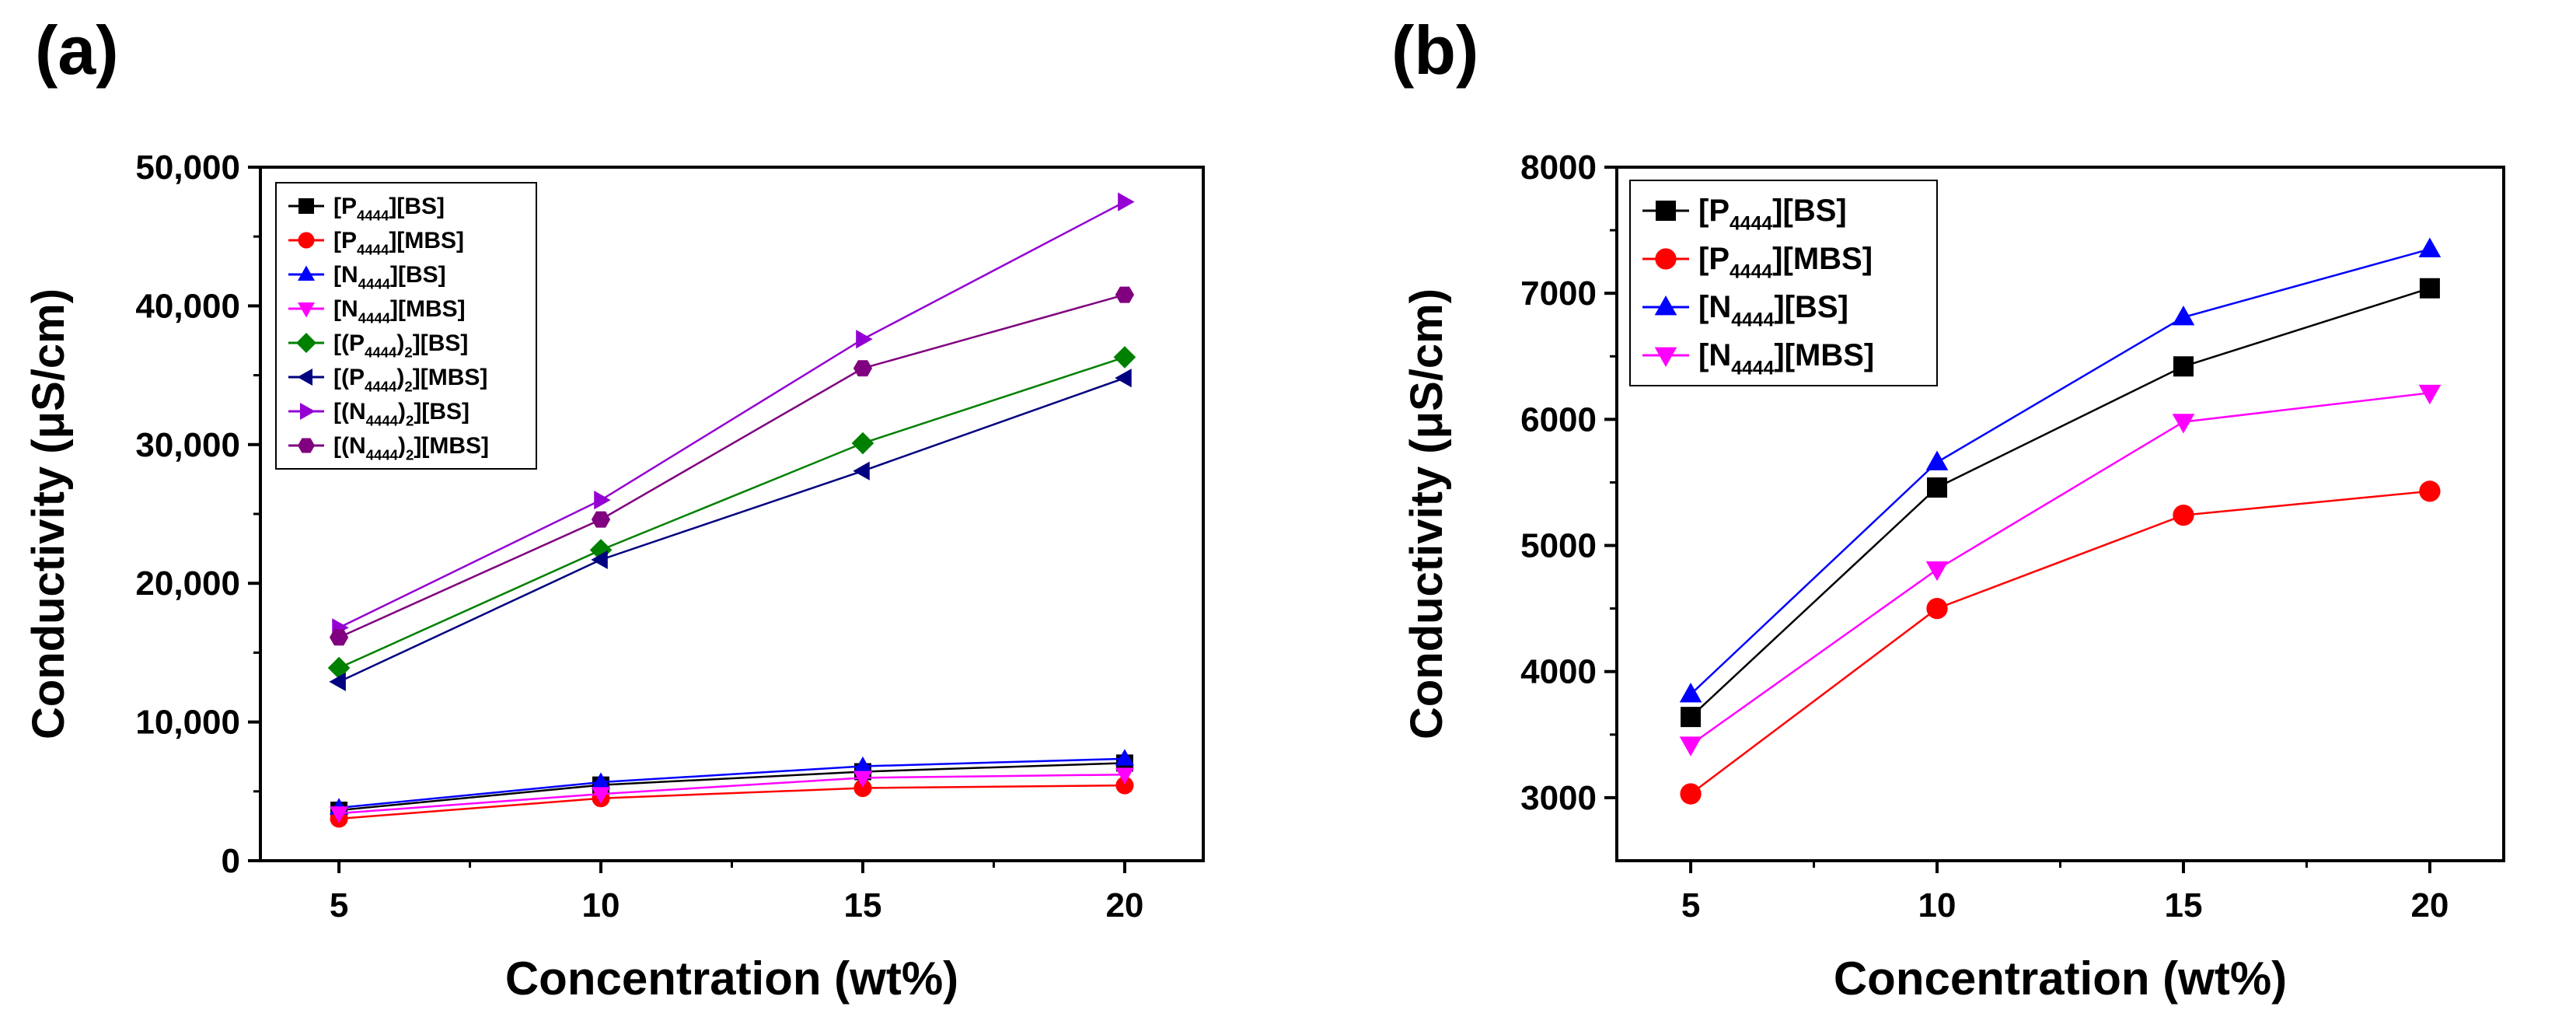 The height and width of the screenshot is (1024, 2576). I want to click on series-[N4444][BS], so click(2061, 470).